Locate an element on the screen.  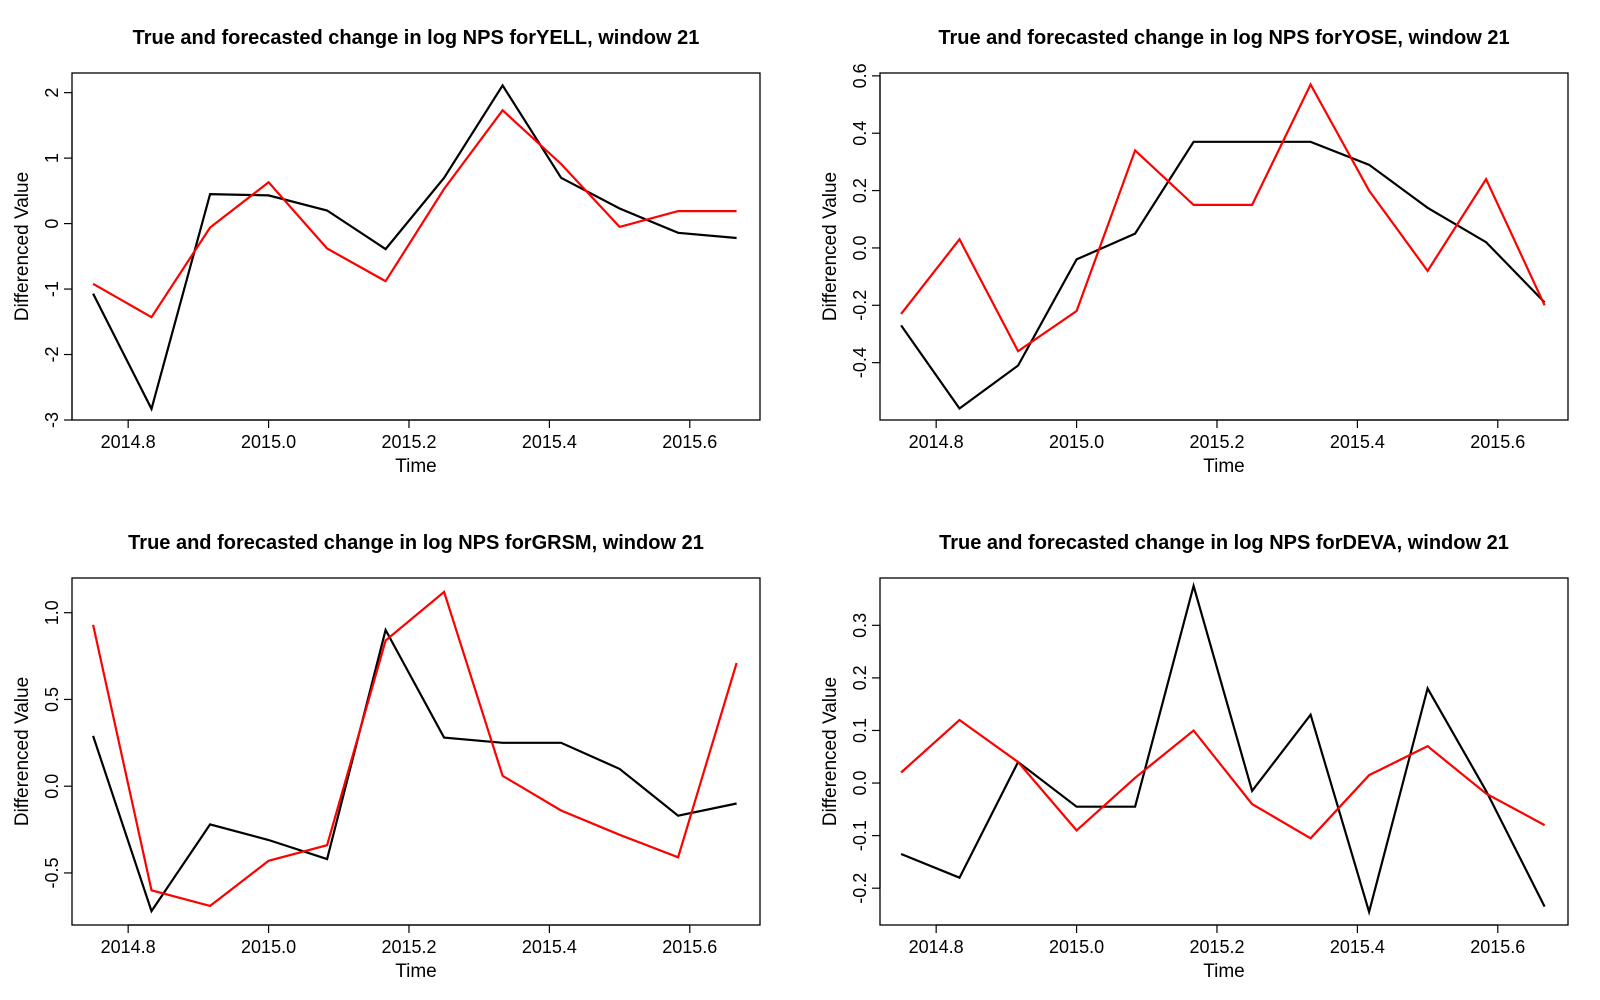
y-tick-label: -0.1 is located at coordinates (860, 835).